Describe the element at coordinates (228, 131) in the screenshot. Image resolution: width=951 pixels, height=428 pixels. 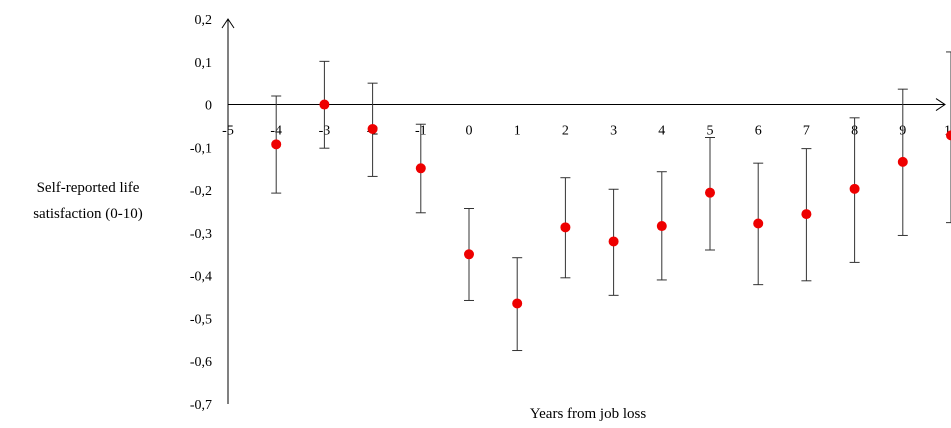
I see `x-tick-label: -5` at that location.